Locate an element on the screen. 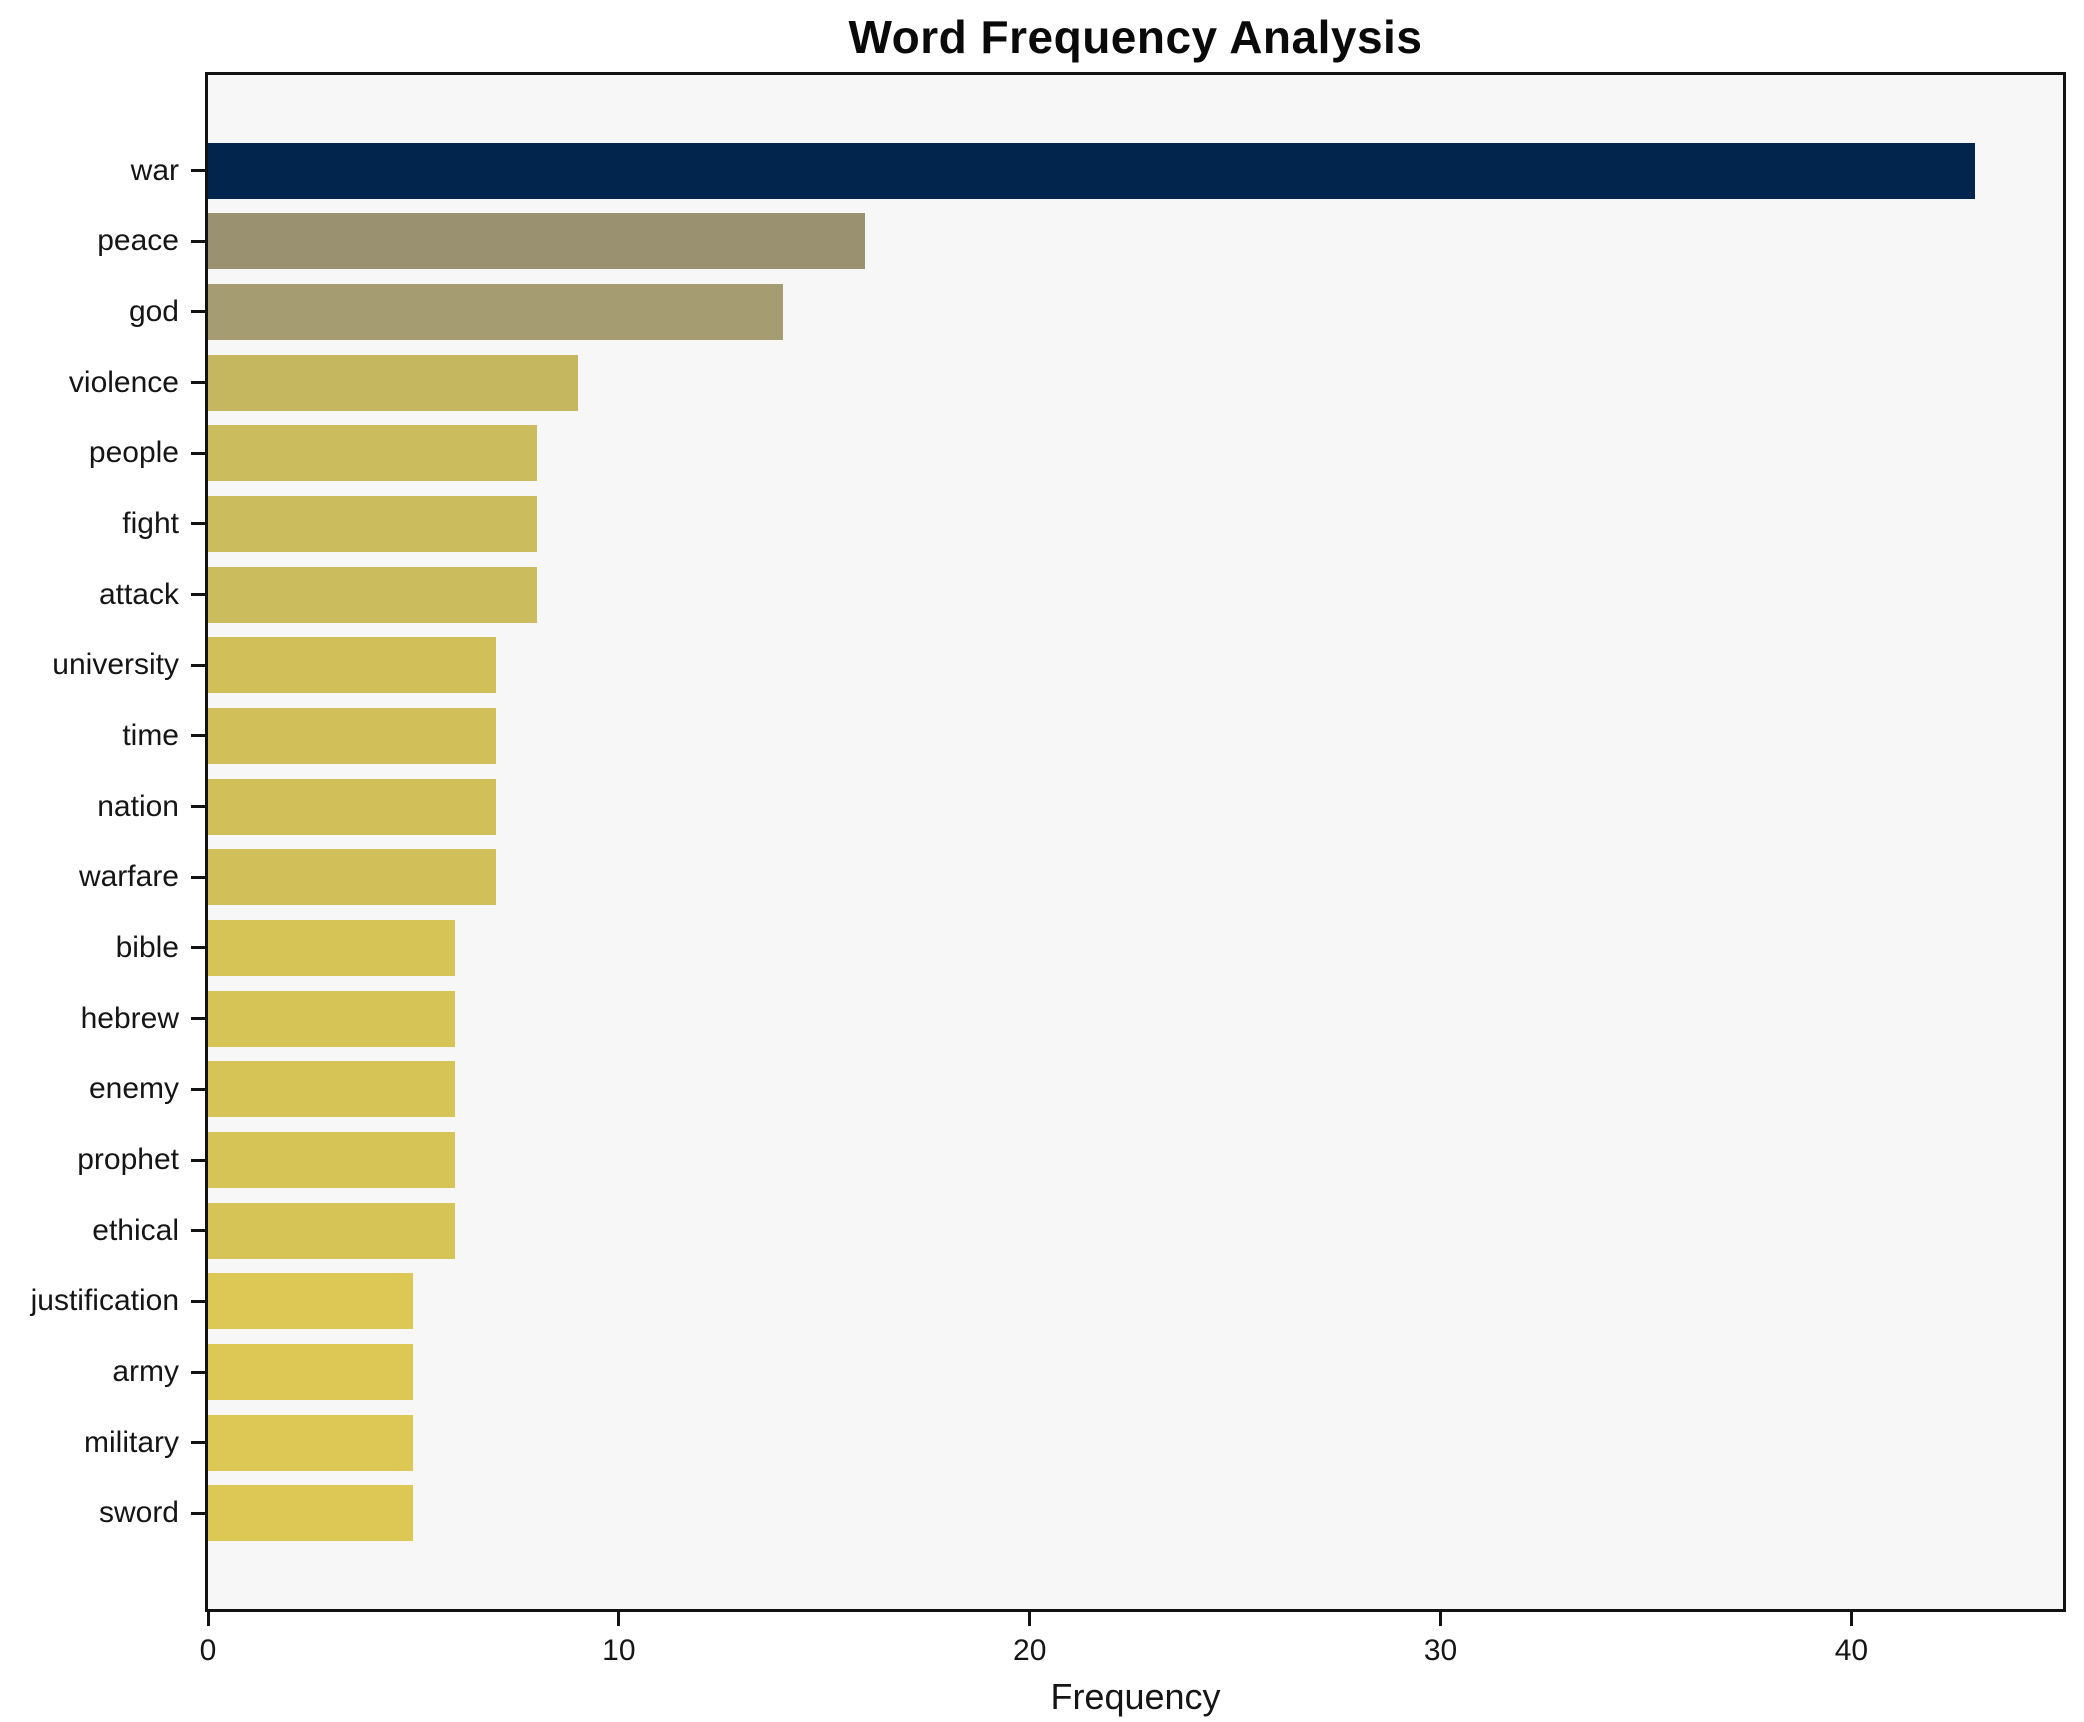 The height and width of the screenshot is (1722, 2084). bar-prophet is located at coordinates (331, 1160).